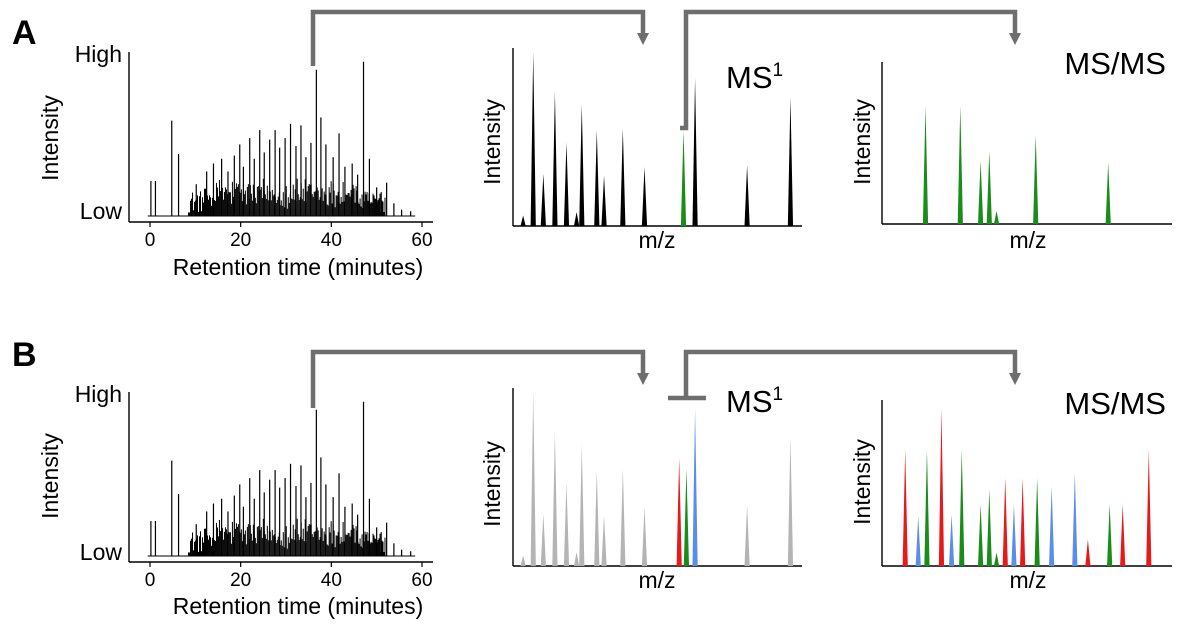  I want to click on arrows-b, so click(665, 378).